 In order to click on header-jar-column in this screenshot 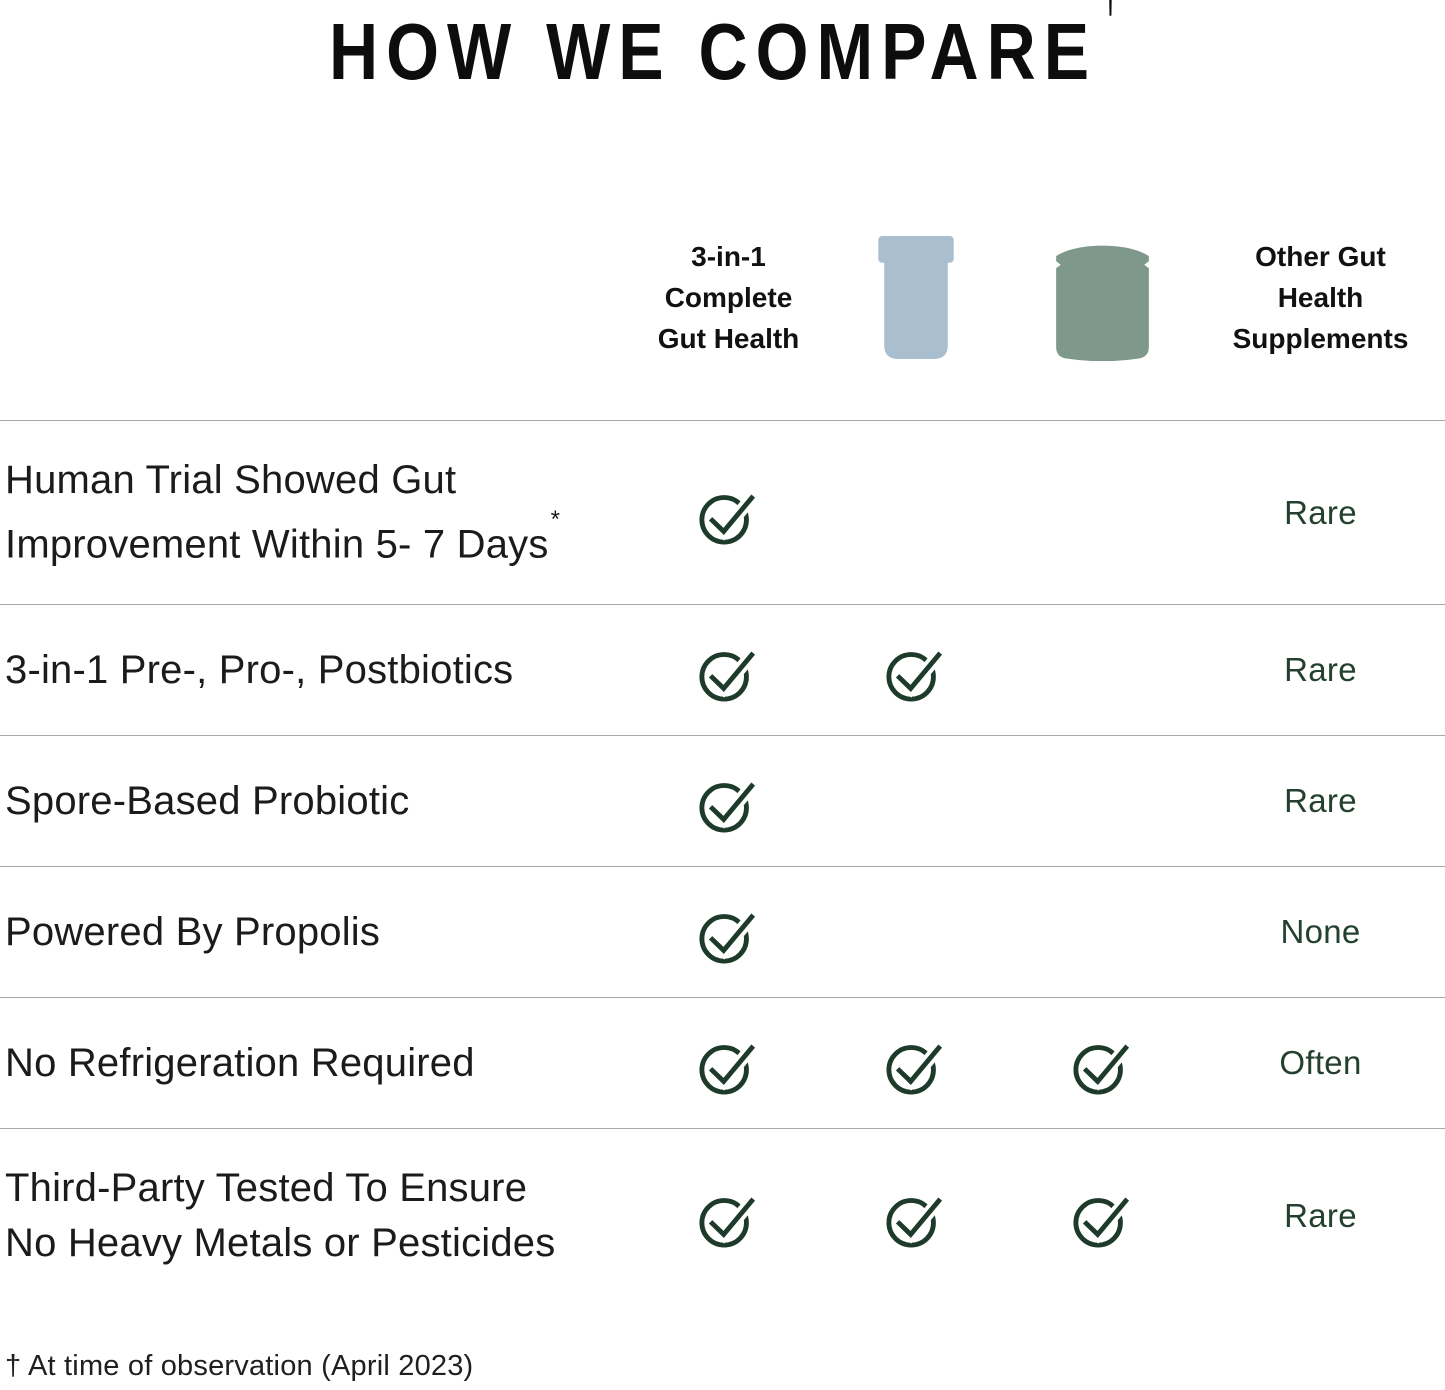, I will do `click(1102, 297)`.